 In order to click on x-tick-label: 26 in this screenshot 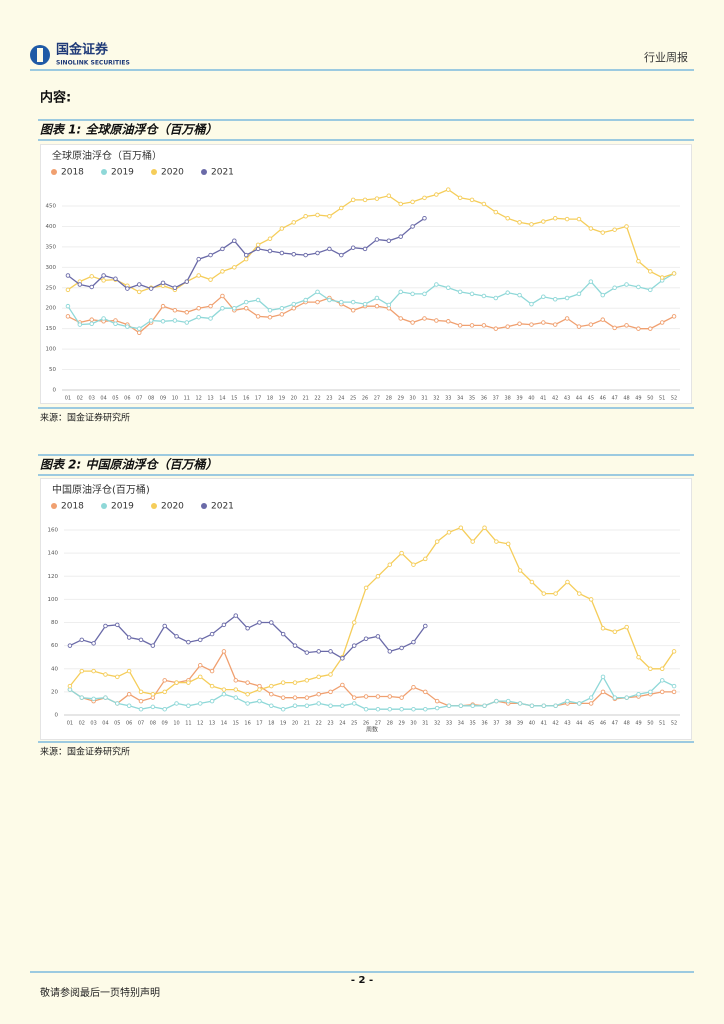, I will do `click(366, 724)`.